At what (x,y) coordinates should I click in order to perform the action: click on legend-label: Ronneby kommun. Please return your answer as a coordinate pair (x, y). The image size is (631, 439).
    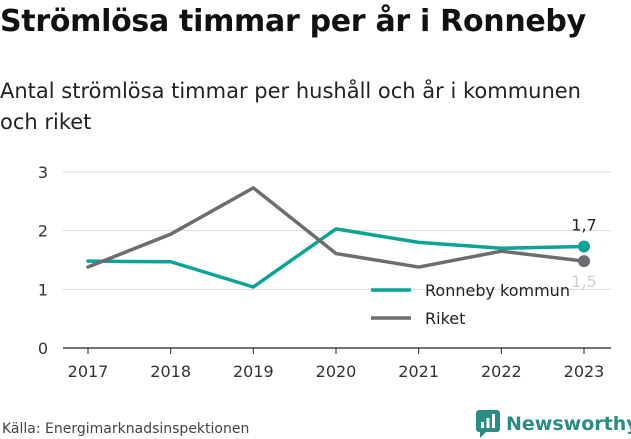
    Looking at the image, I should click on (497, 290).